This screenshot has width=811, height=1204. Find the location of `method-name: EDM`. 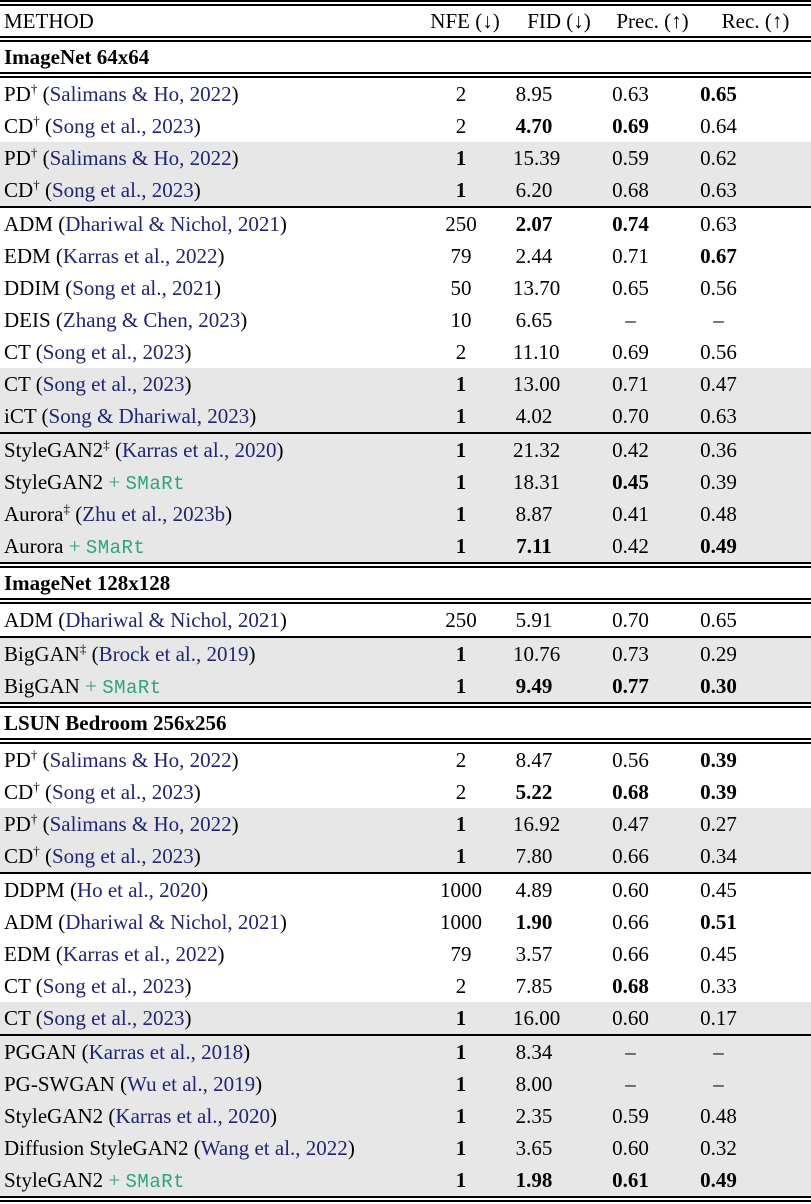

method-name: EDM is located at coordinates (27, 255).